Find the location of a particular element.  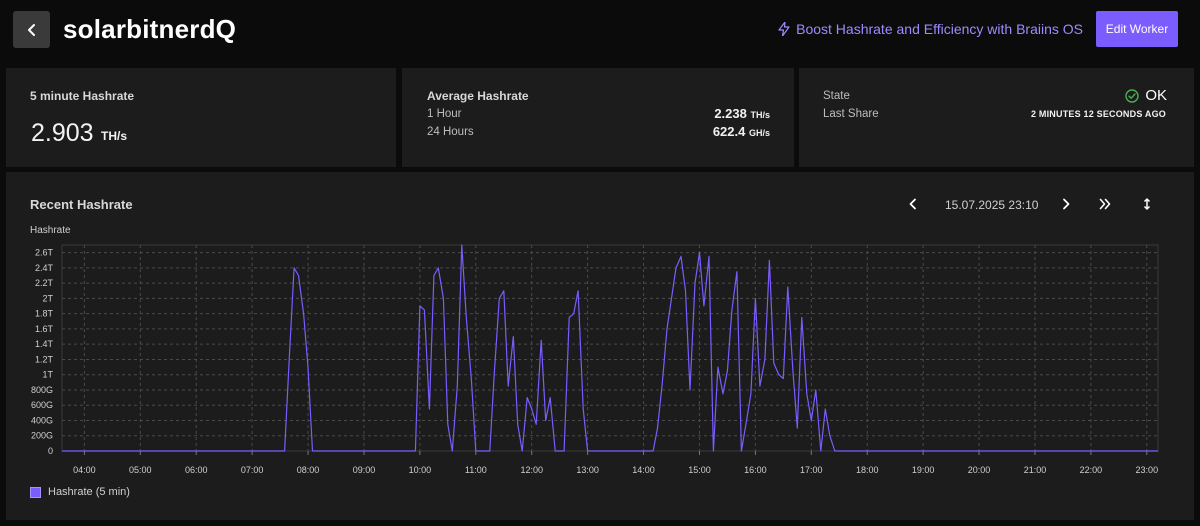

y-tick-label: 2.4T is located at coordinates (44, 268).